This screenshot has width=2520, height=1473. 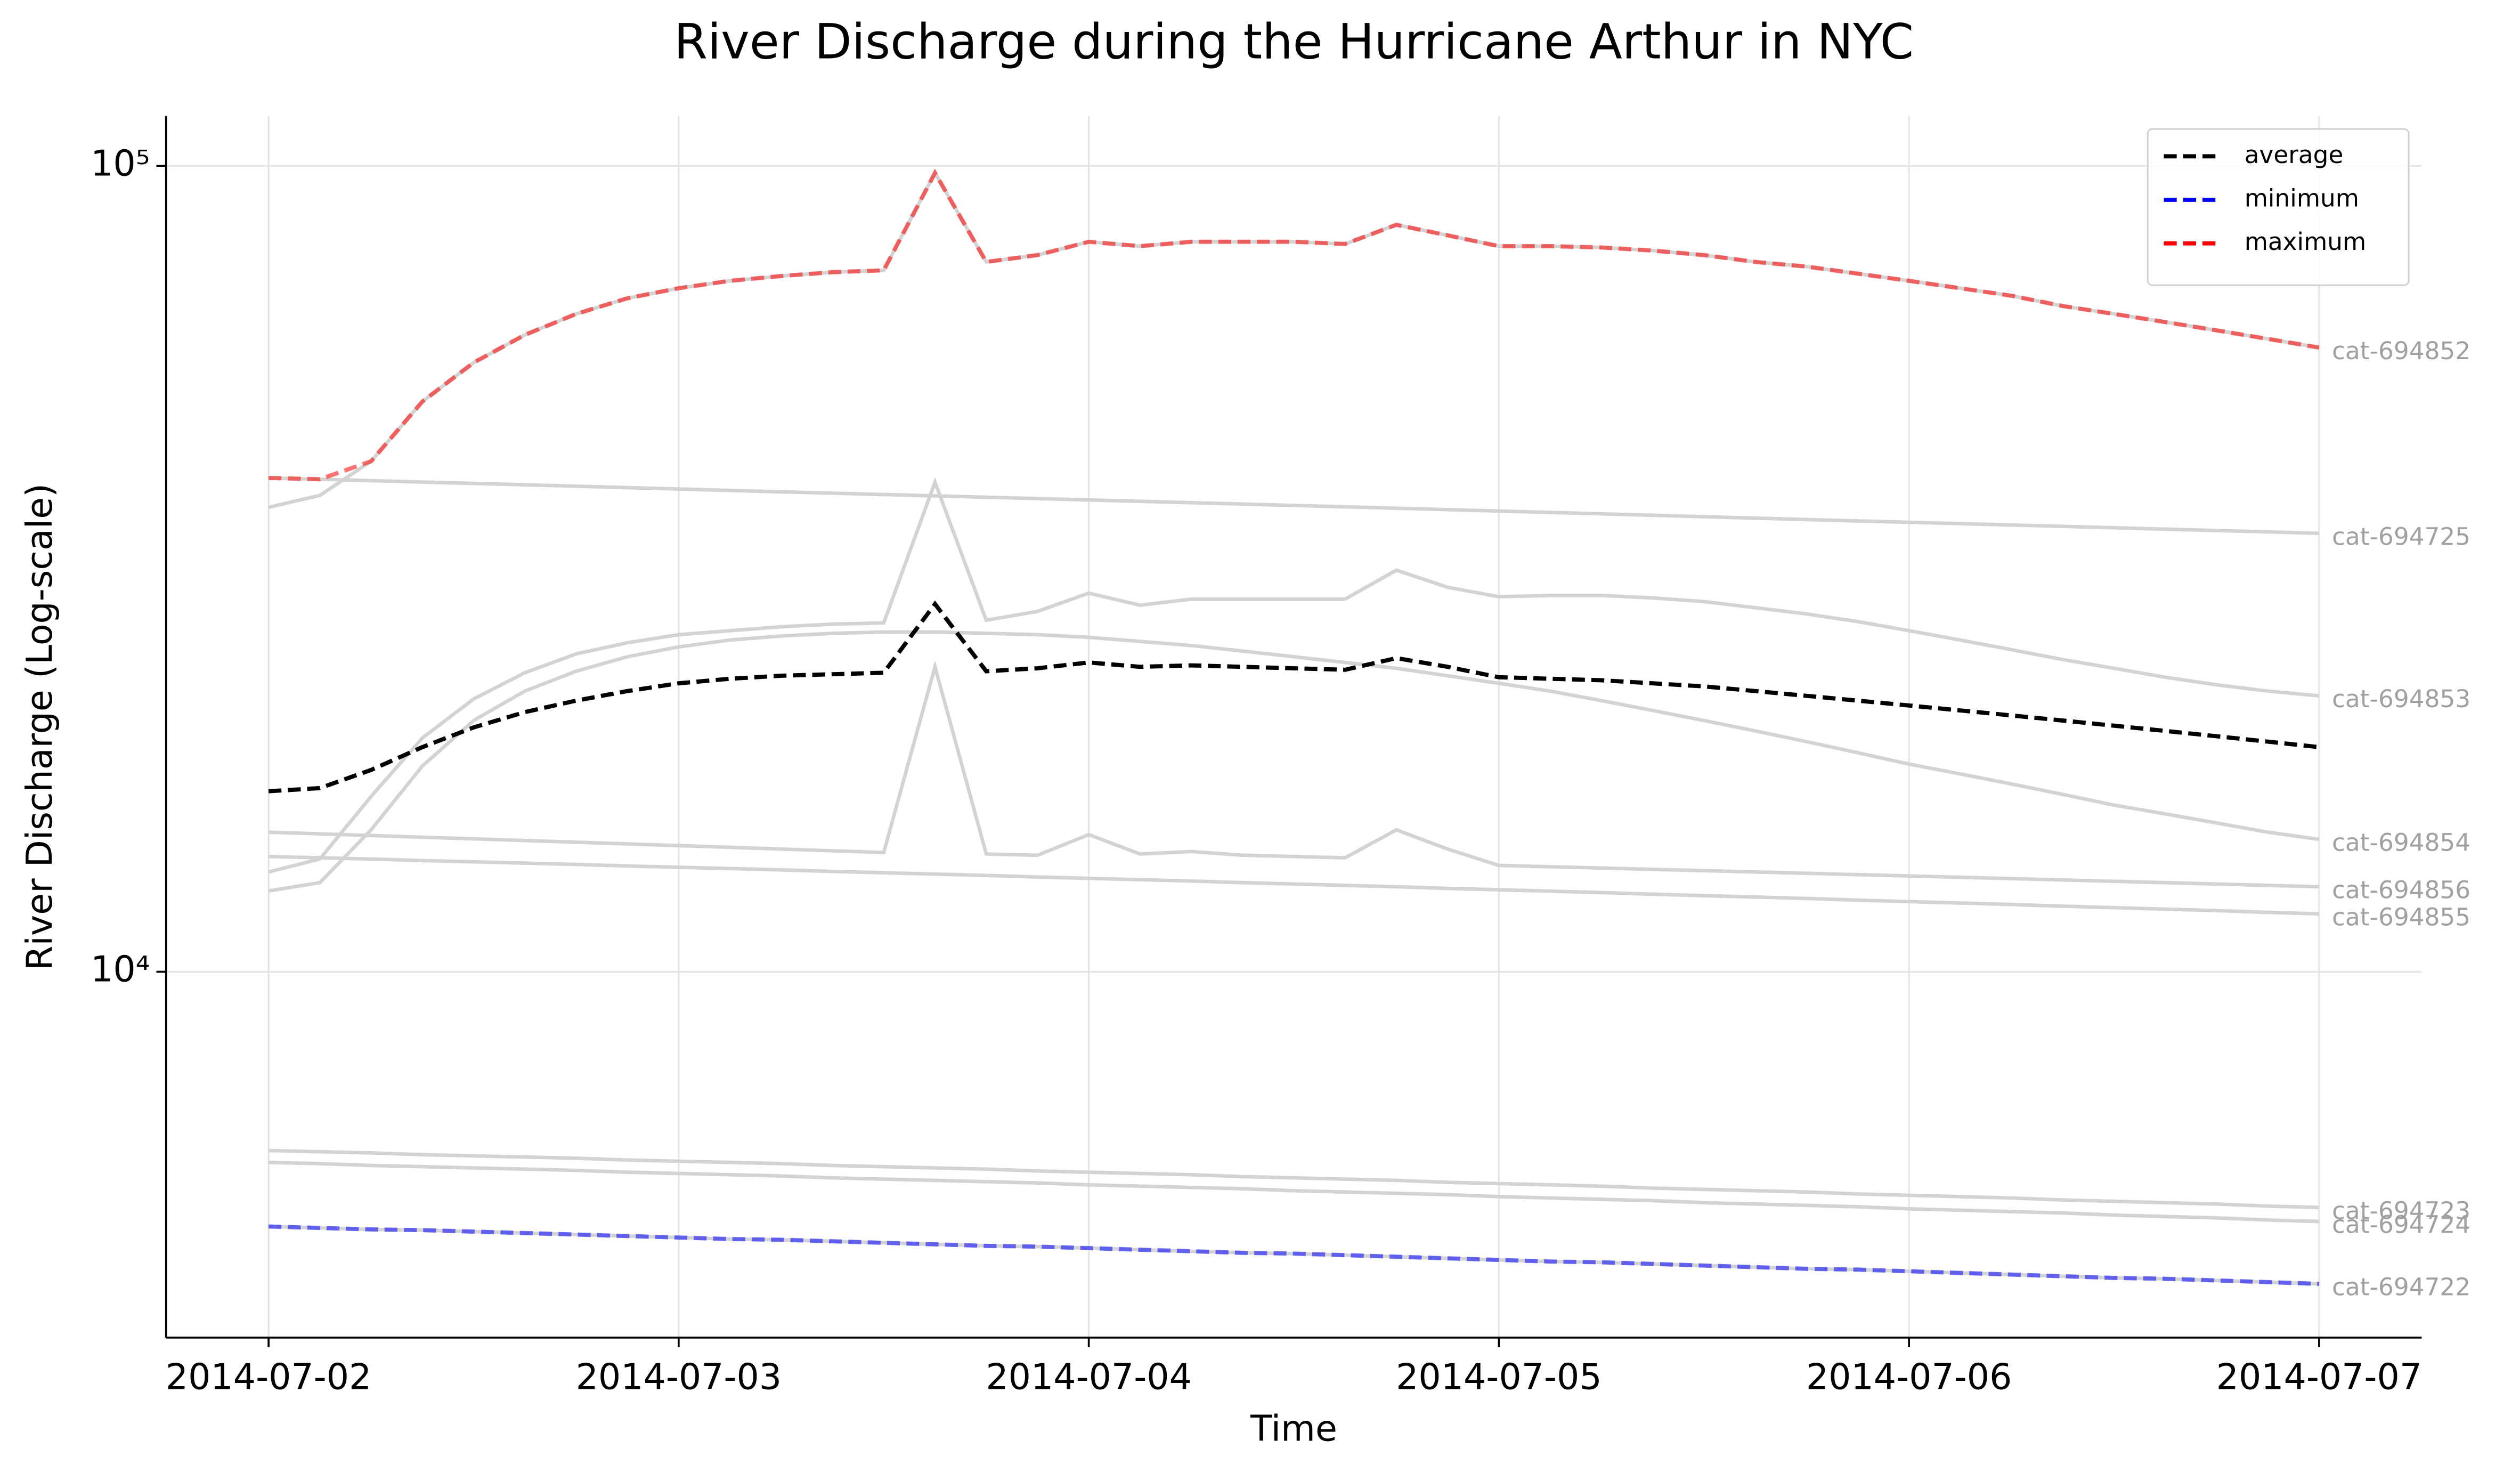 I want to click on x-axis-label: Time, so click(x=1293, y=1428).